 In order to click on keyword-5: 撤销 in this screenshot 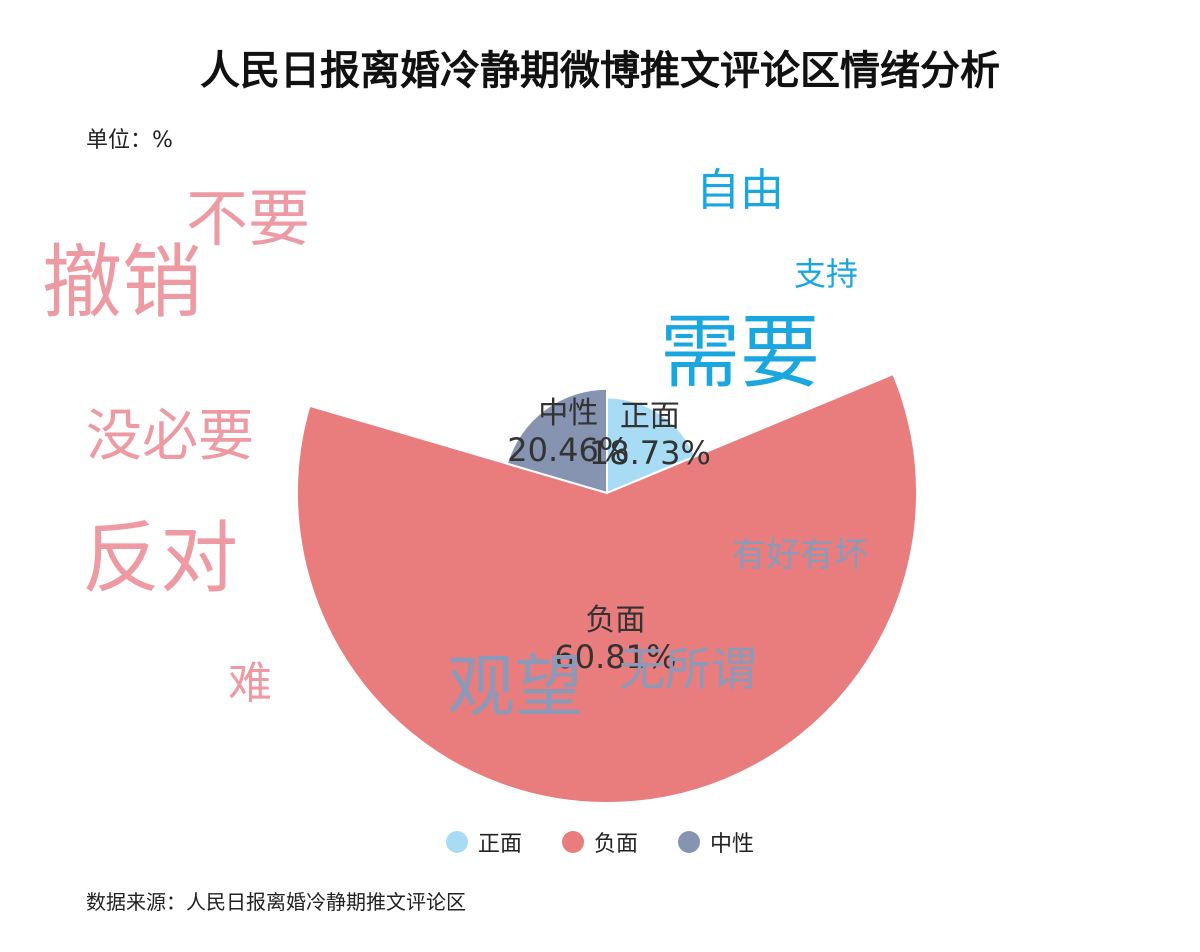, I will do `click(122, 282)`.